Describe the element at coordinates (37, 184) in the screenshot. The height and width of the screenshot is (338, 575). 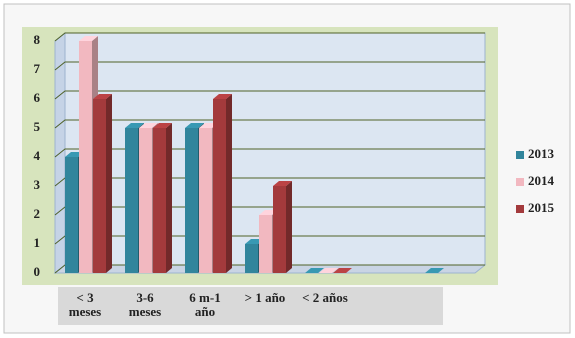
I see `y-tick-label: 3` at that location.